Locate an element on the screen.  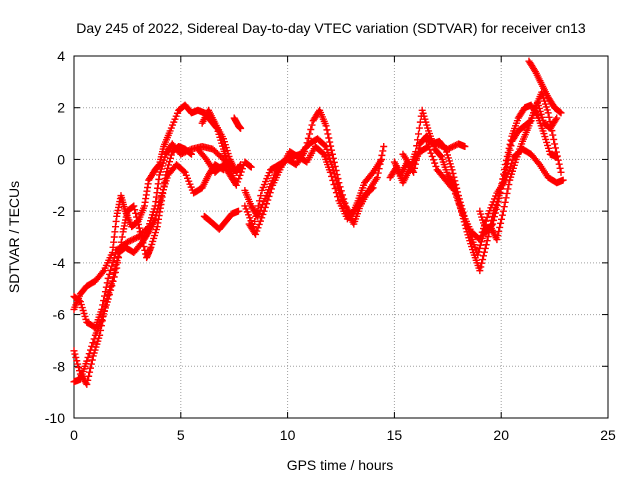
series-track-o is located at coordinates (445, 145).